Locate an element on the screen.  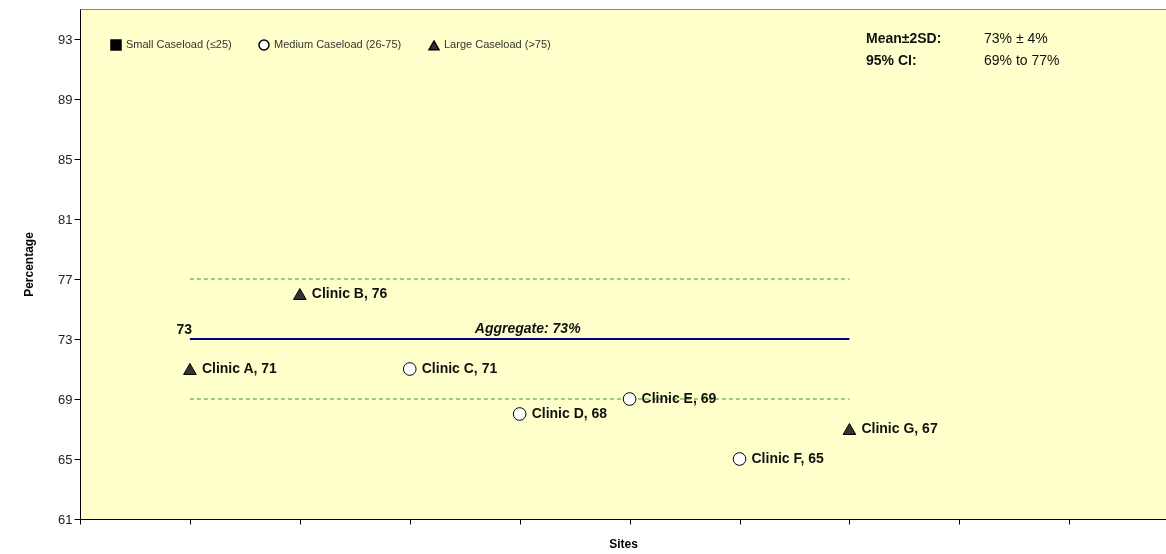
y-tick-label: 85 is located at coordinates (65, 159).